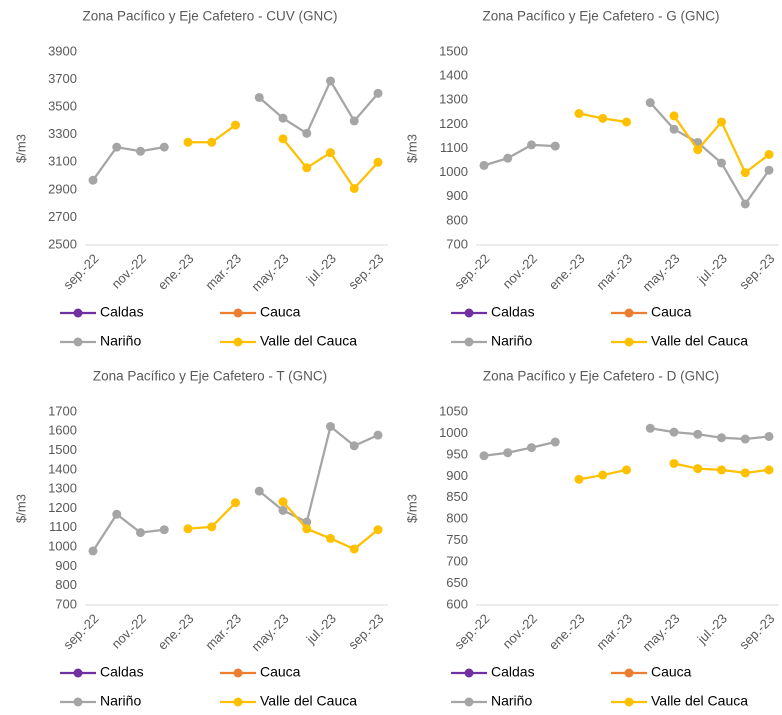  Describe the element at coordinates (269, 272) in the screenshot. I see `x-tick-label: may.-23` at that location.